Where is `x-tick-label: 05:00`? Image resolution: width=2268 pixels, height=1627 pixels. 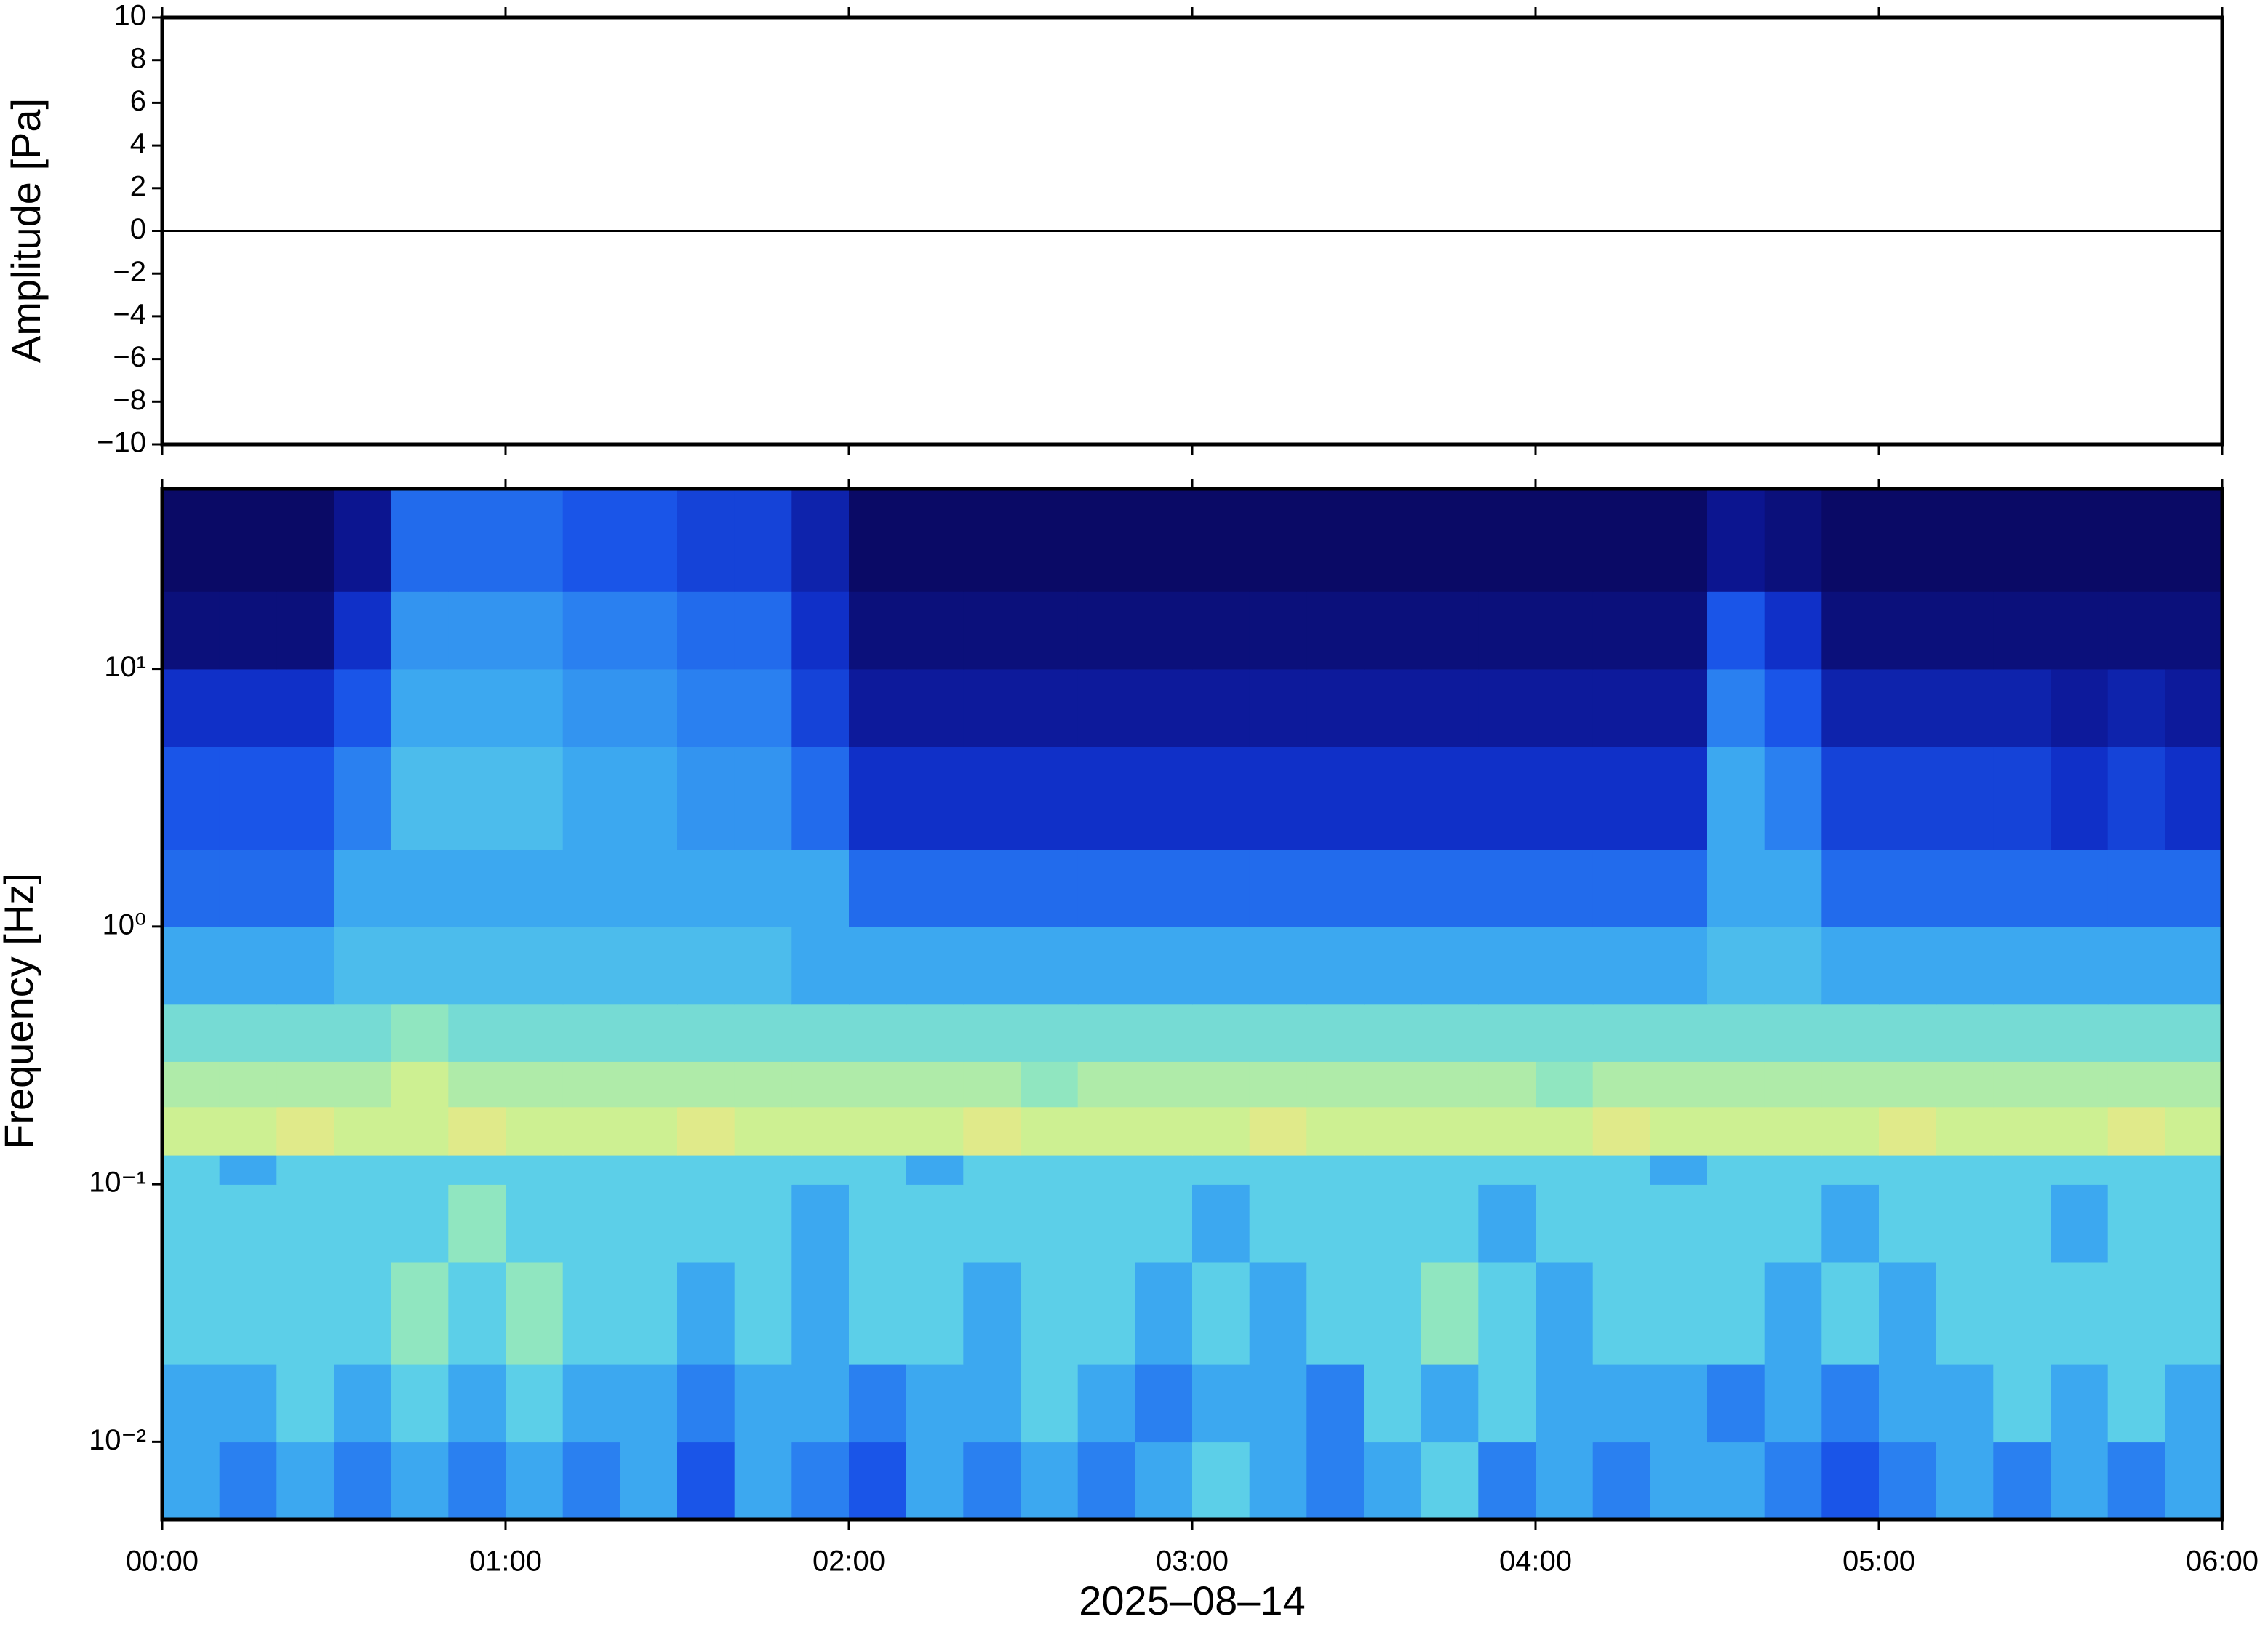 x-tick-label: 05:00 is located at coordinates (1878, 1562).